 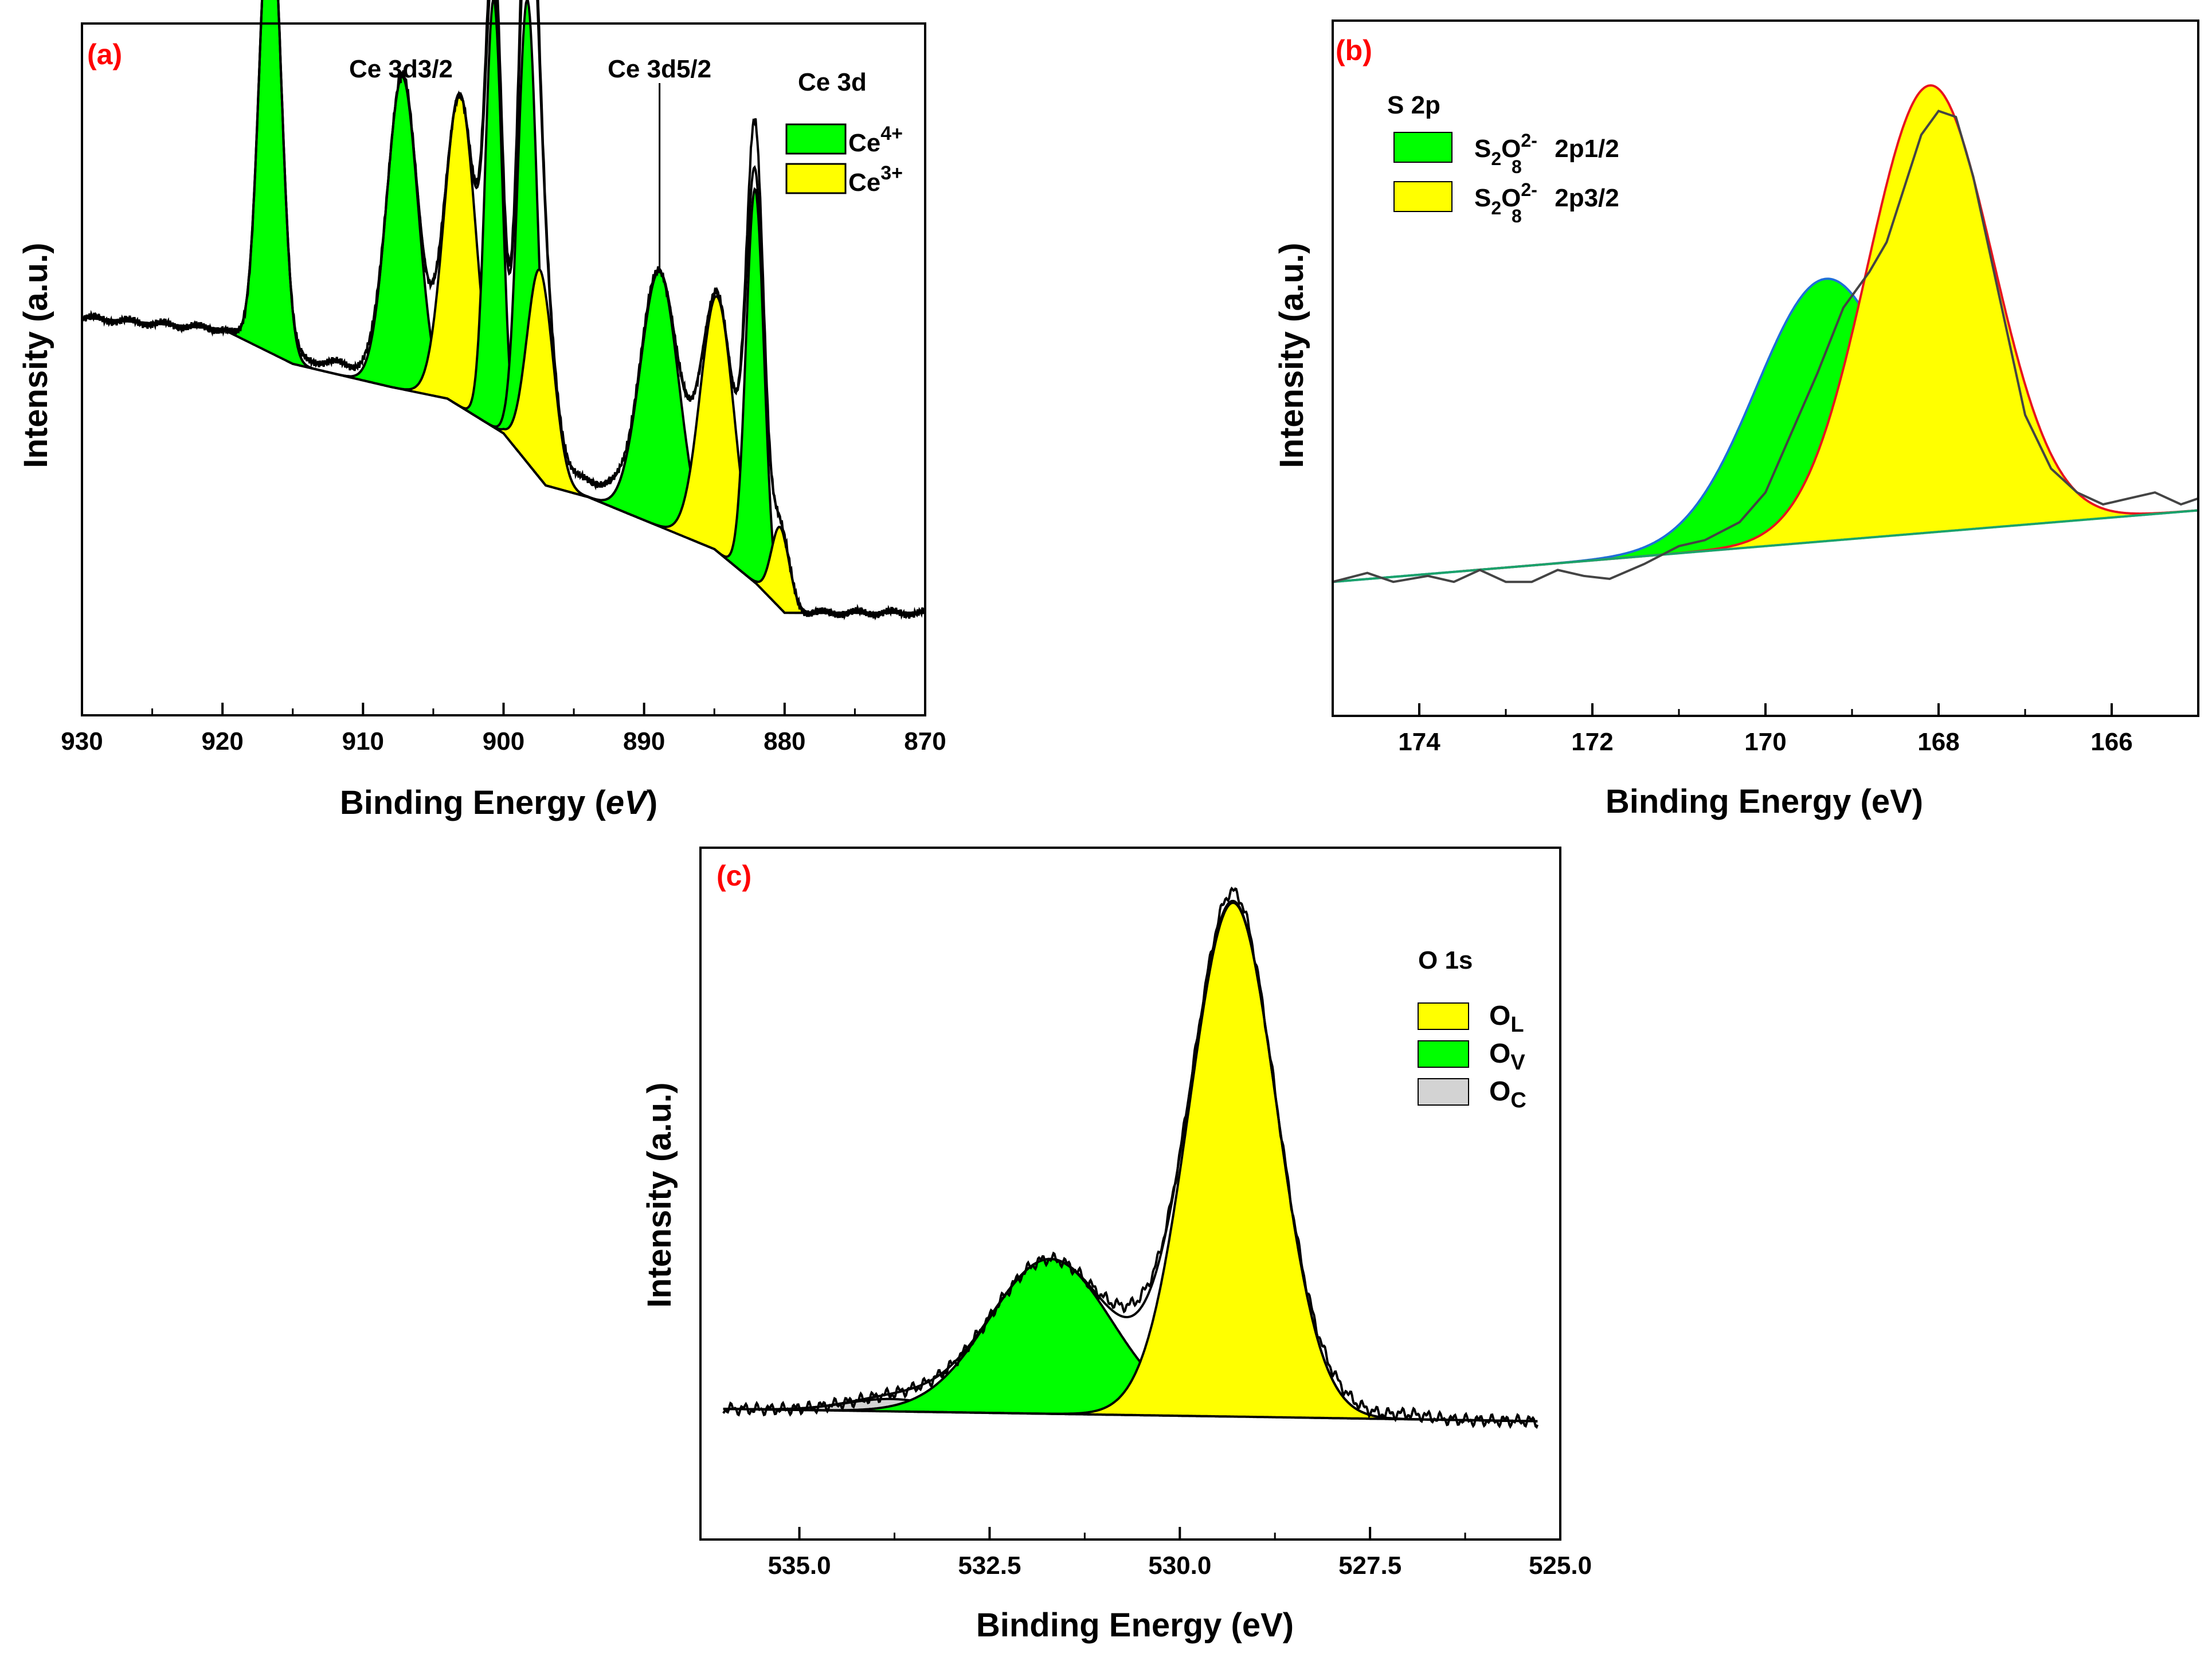 I want to click on x-tick-label-1-4: 166, so click(x=2111, y=742).